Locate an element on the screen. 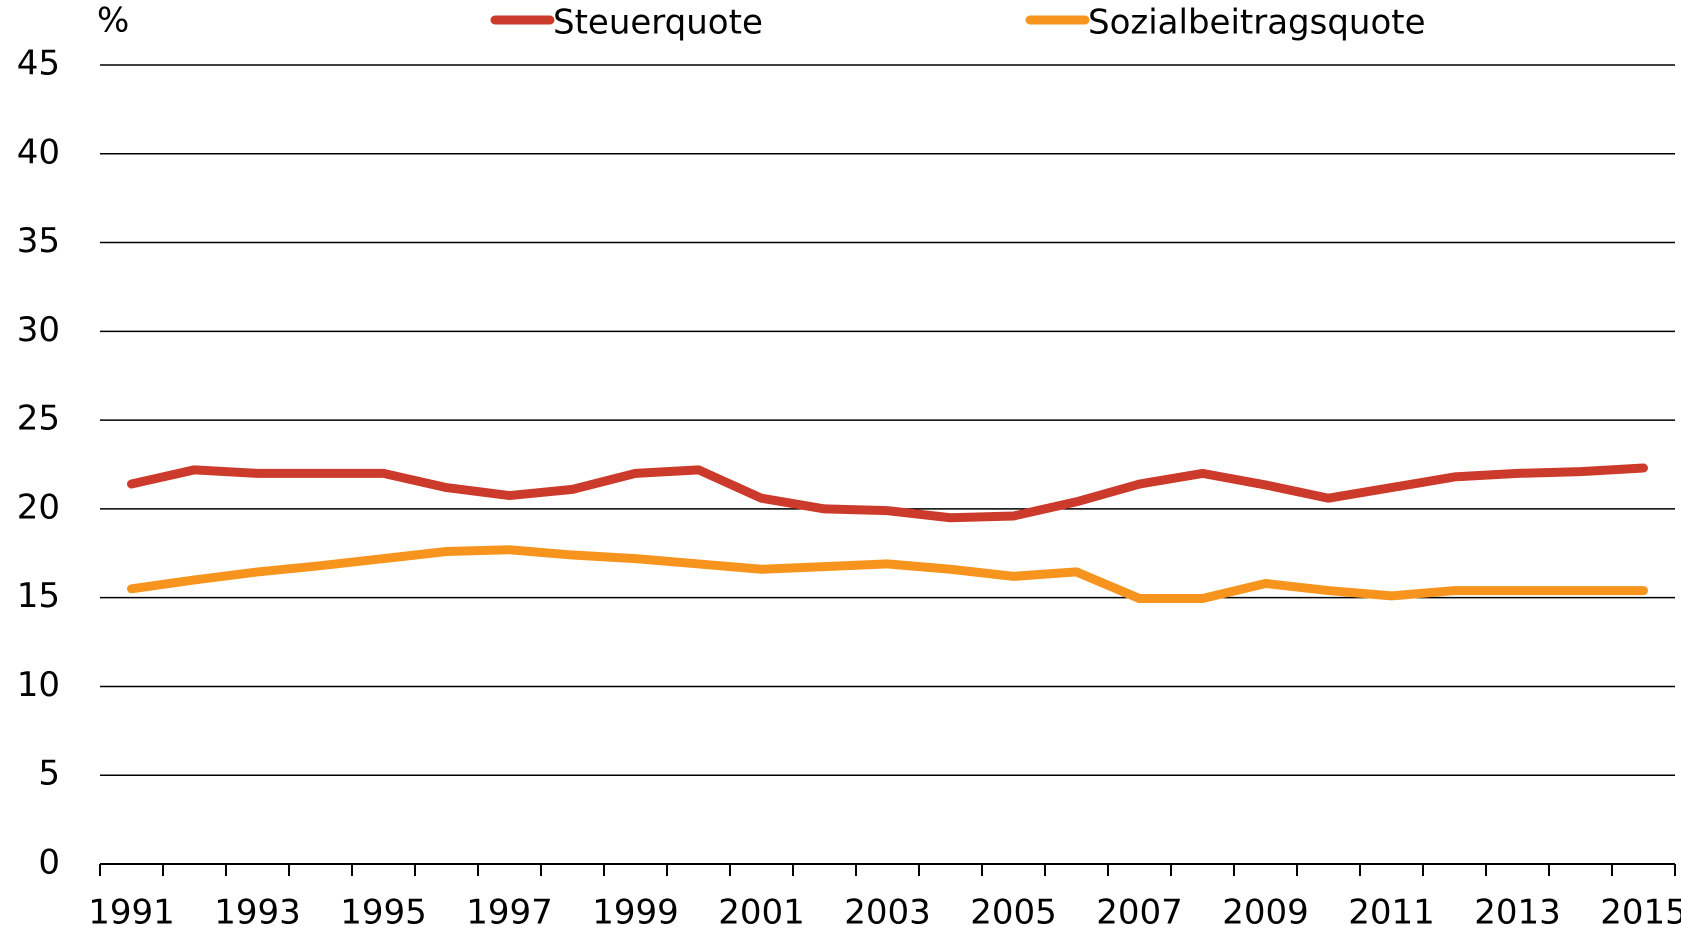 This screenshot has height=934, width=1681. x-tick-label: 1997 is located at coordinates (509, 913).